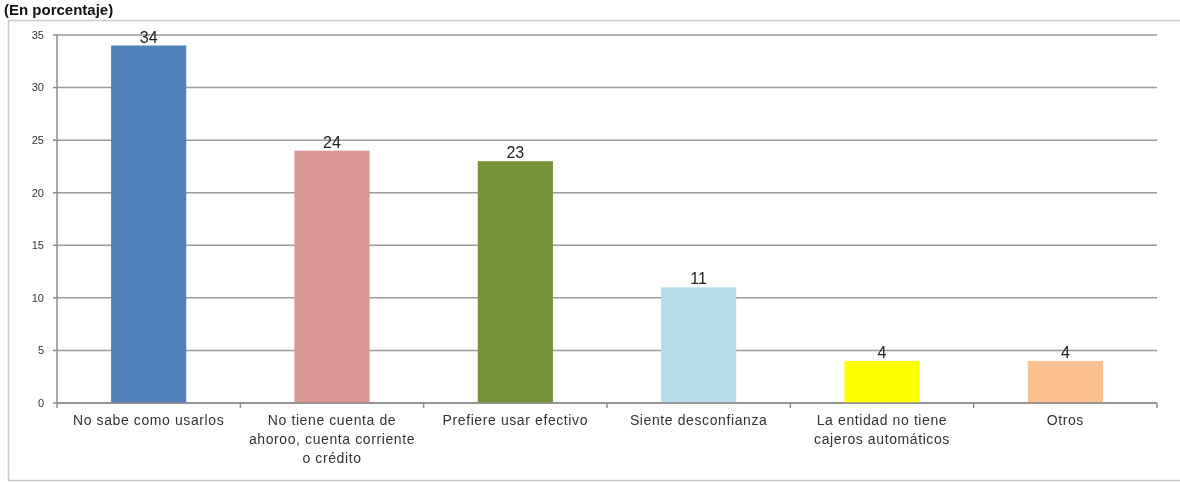 Image resolution: width=1180 pixels, height=483 pixels. Describe the element at coordinates (37, 87) in the screenshot. I see `y-tick-label: 30` at that location.